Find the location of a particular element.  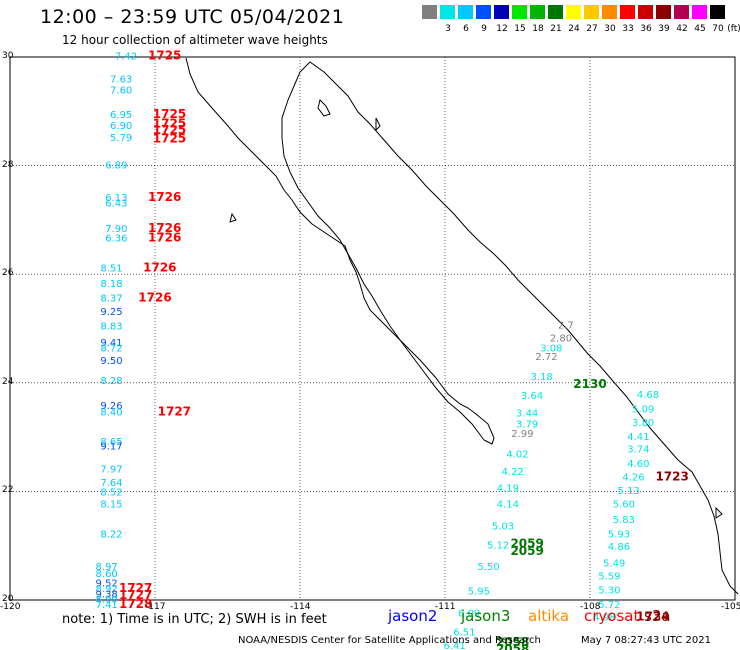

legend-label: 9 is located at coordinates (484, 29).